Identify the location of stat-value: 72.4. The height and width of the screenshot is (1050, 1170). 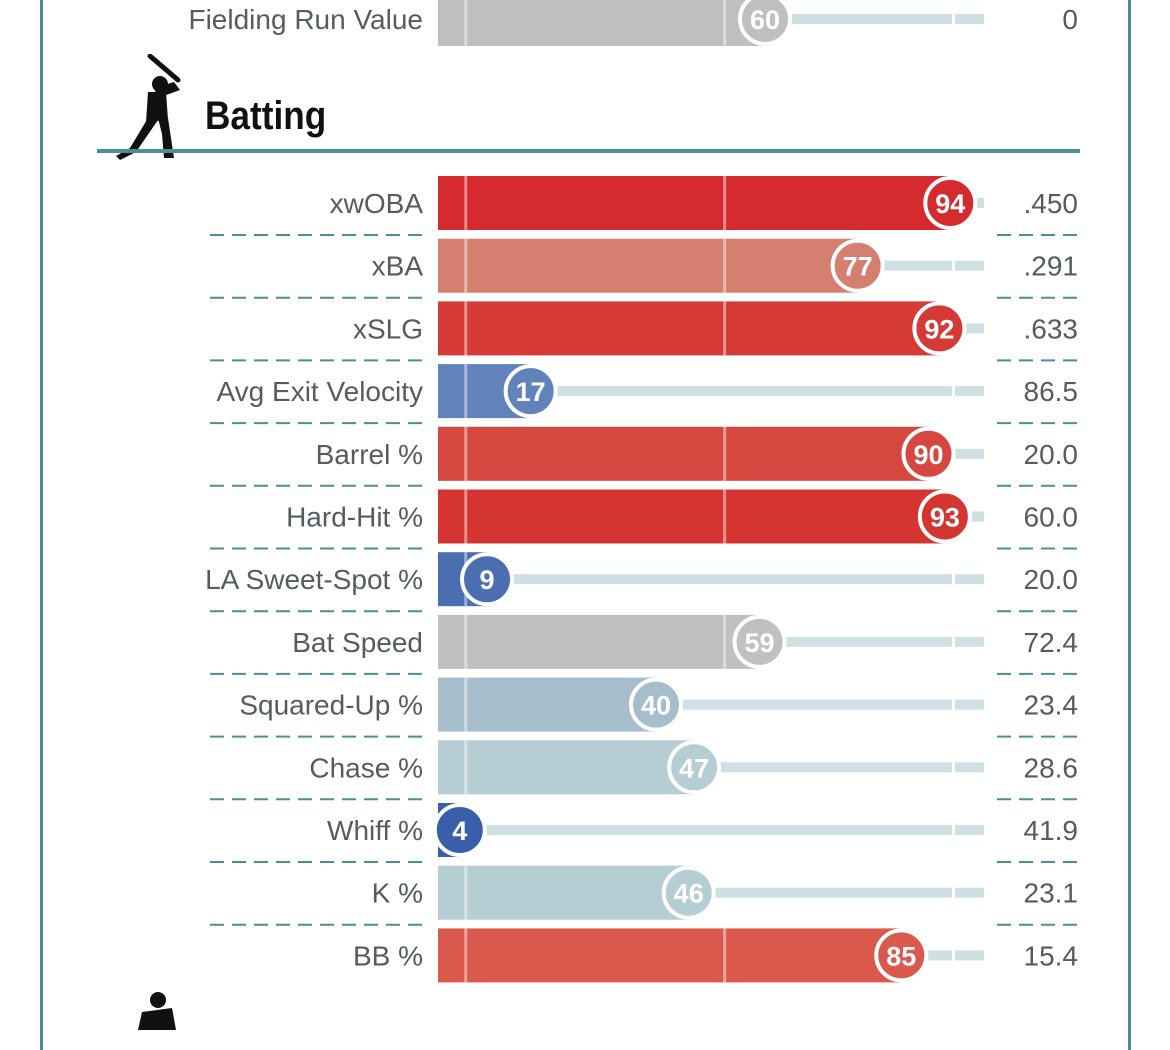
(1051, 642).